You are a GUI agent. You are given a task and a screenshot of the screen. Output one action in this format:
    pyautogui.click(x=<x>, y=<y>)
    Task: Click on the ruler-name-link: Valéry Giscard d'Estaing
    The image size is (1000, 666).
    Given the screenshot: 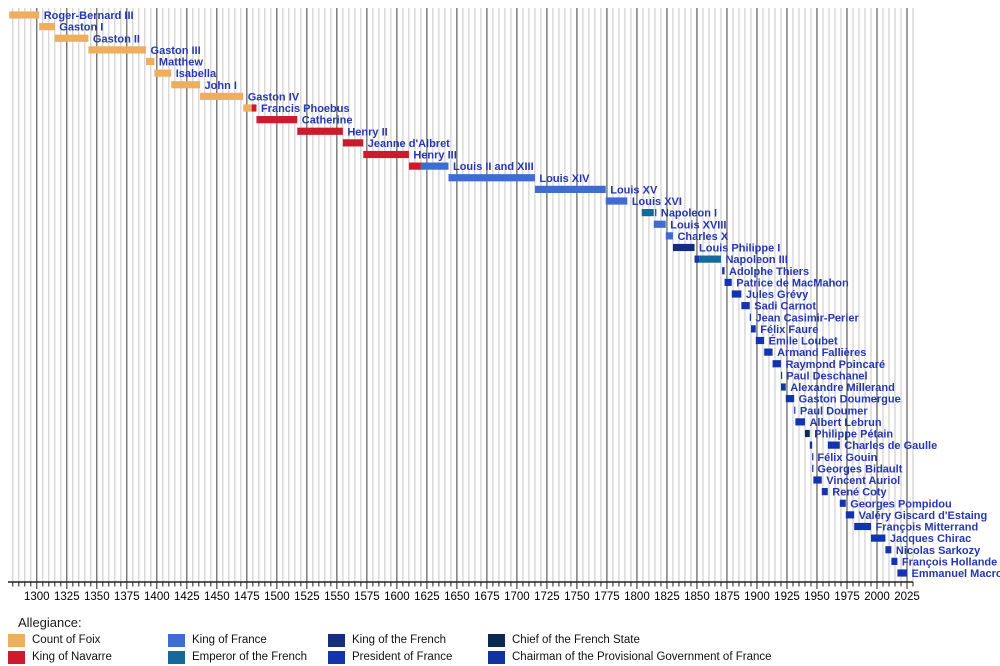 What is the action you would take?
    pyautogui.click(x=923, y=516)
    